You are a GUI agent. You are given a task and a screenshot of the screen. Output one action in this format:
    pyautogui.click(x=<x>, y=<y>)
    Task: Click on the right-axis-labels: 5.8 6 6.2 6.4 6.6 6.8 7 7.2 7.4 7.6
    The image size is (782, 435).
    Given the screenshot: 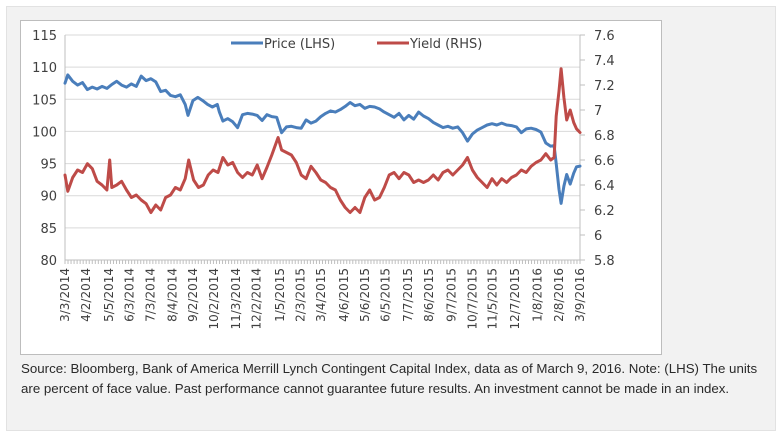 What is the action you would take?
    pyautogui.click(x=604, y=149)
    